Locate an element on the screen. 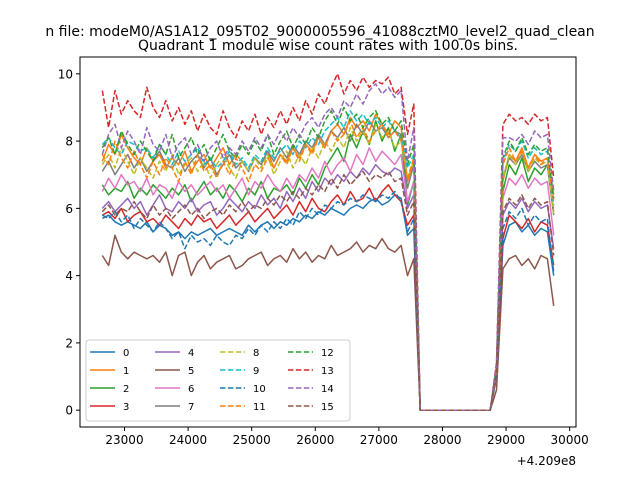  legend-label-15: 15 is located at coordinates (327, 407).